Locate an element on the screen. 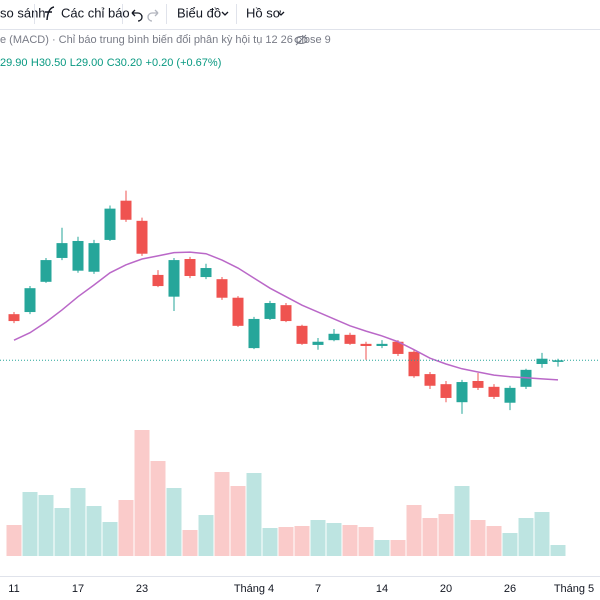 The height and width of the screenshot is (600, 600). eye is located at coordinates (301, 40).